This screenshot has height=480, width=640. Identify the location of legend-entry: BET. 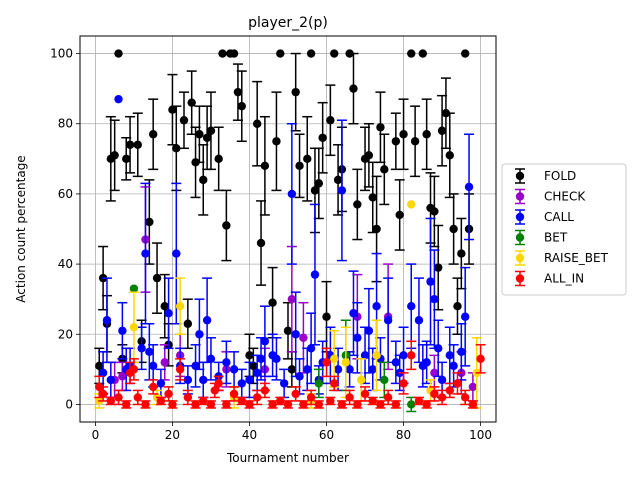
(541, 237).